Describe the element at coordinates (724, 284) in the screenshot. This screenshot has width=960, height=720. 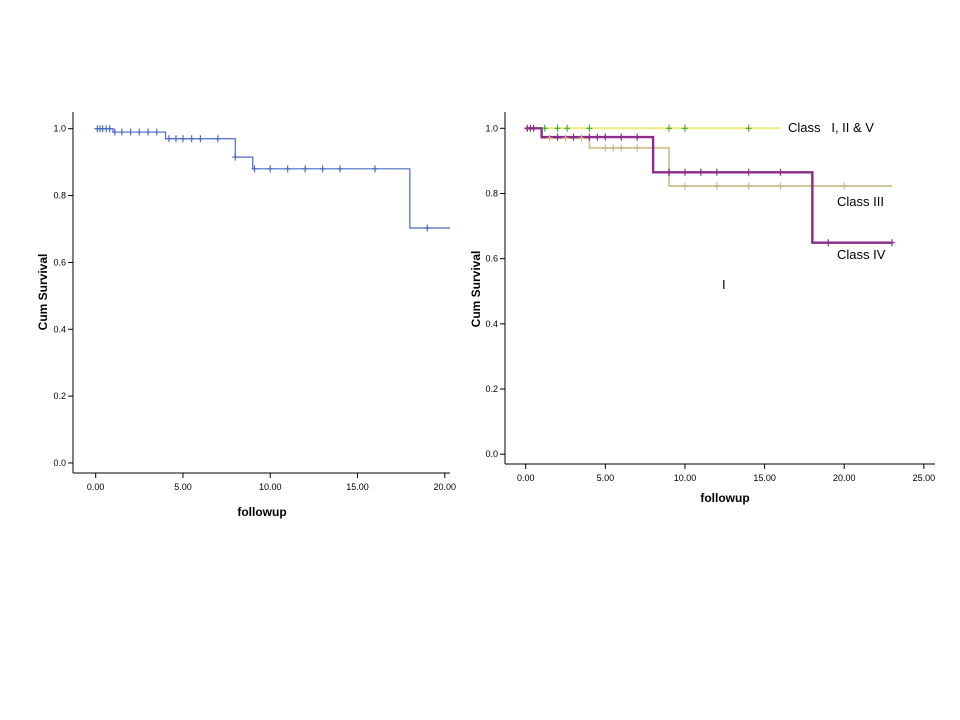
I see `stray-mark: I` at that location.